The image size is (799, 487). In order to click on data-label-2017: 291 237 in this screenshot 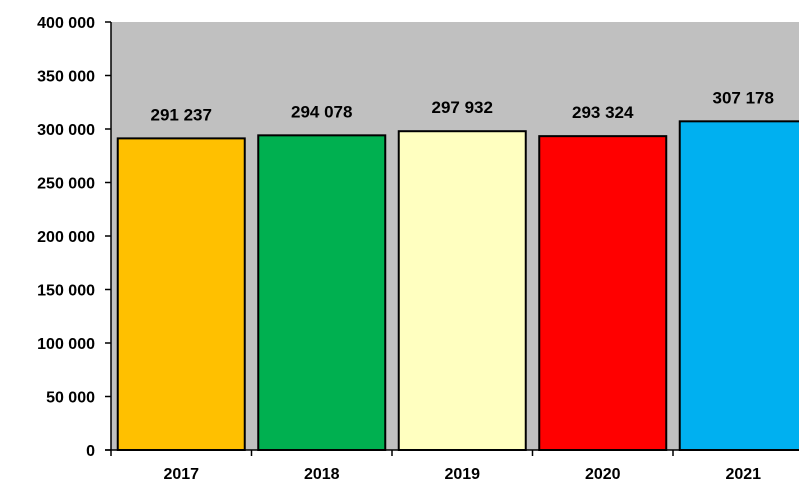, I will do `click(181, 114)`.